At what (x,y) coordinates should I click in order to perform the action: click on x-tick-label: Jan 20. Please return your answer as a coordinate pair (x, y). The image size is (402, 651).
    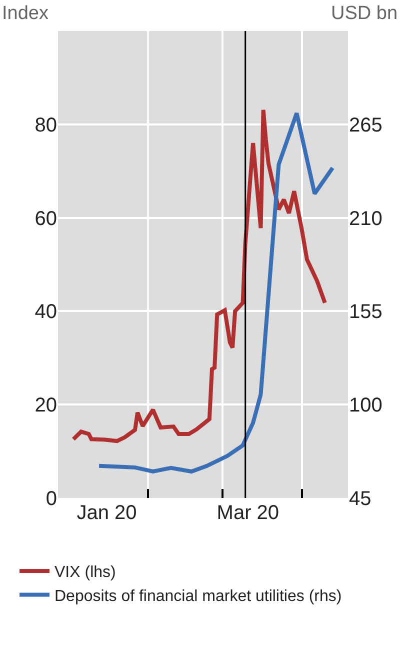
    Looking at the image, I should click on (106, 513).